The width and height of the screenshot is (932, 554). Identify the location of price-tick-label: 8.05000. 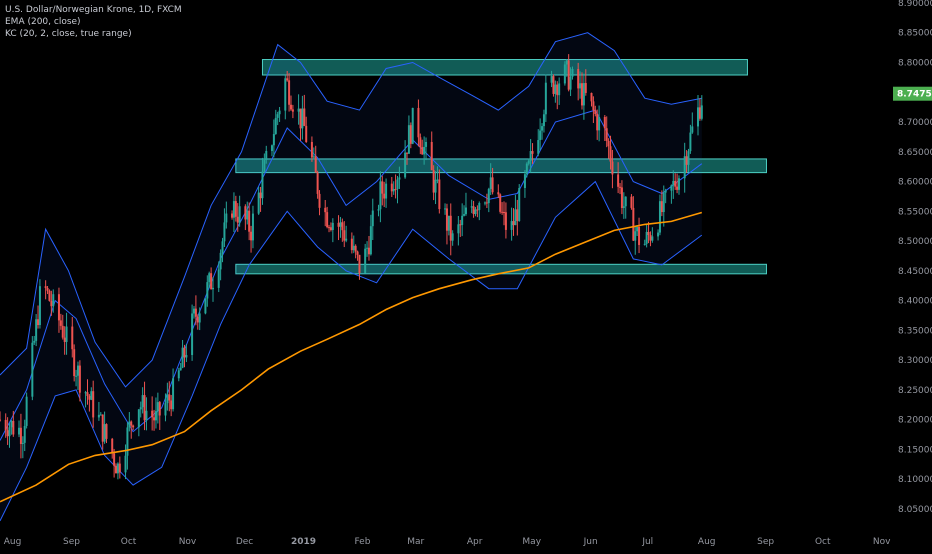
(915, 510).